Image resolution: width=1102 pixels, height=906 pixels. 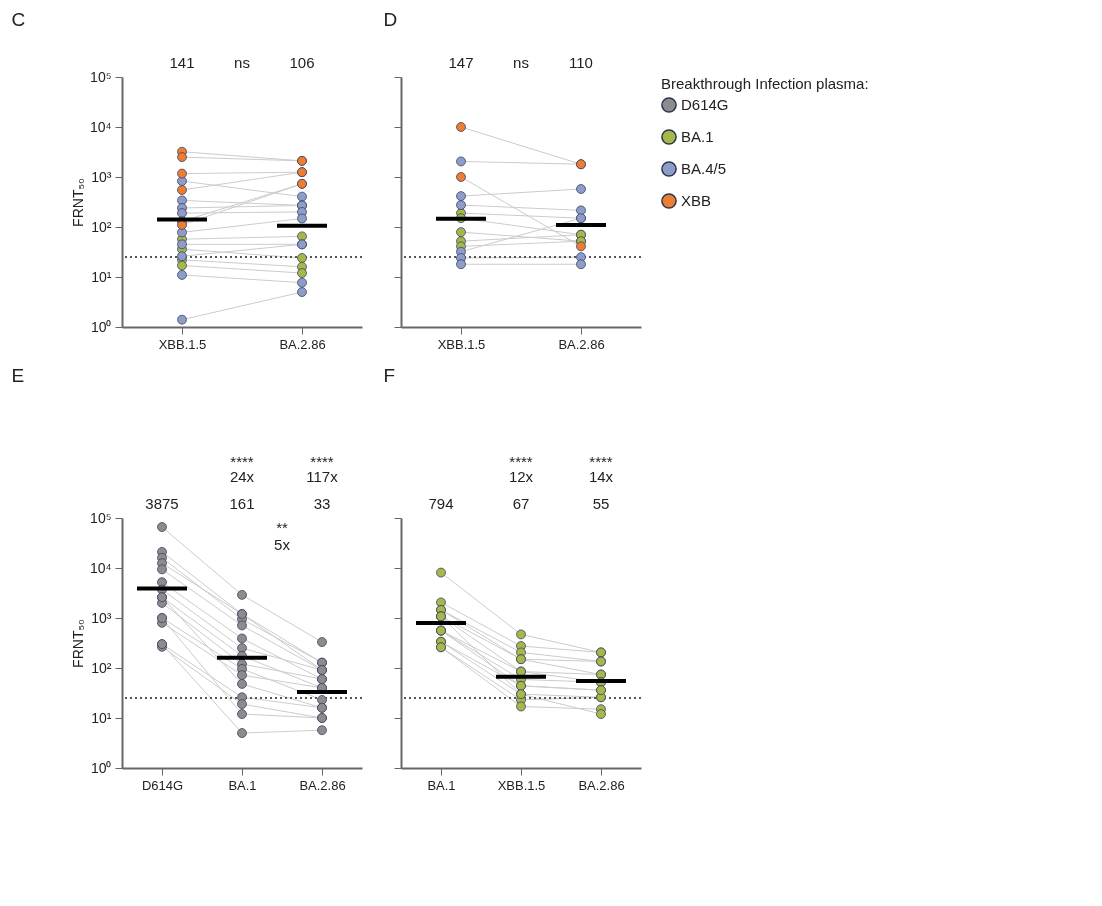 What do you see at coordinates (765, 83) in the screenshot?
I see `legend-title: Breakthrough Infection plasma:` at bounding box center [765, 83].